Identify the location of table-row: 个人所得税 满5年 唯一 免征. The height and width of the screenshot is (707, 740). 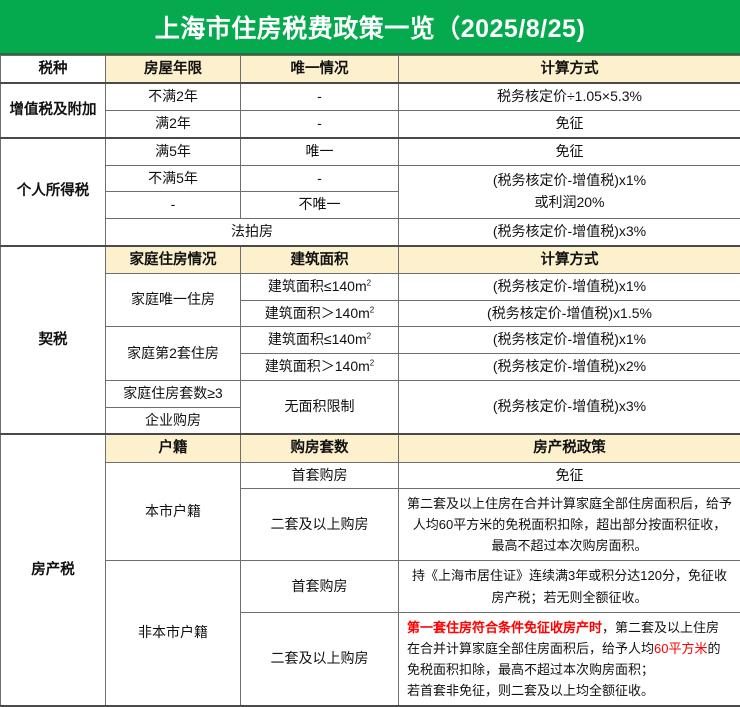
(370, 151).